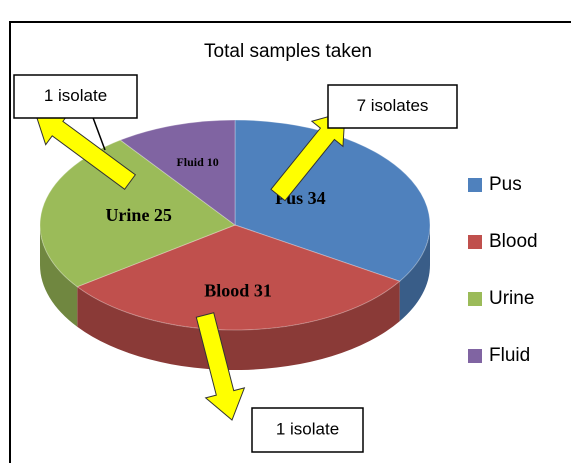  Describe the element at coordinates (98, 132) in the screenshot. I see `pointer` at that location.